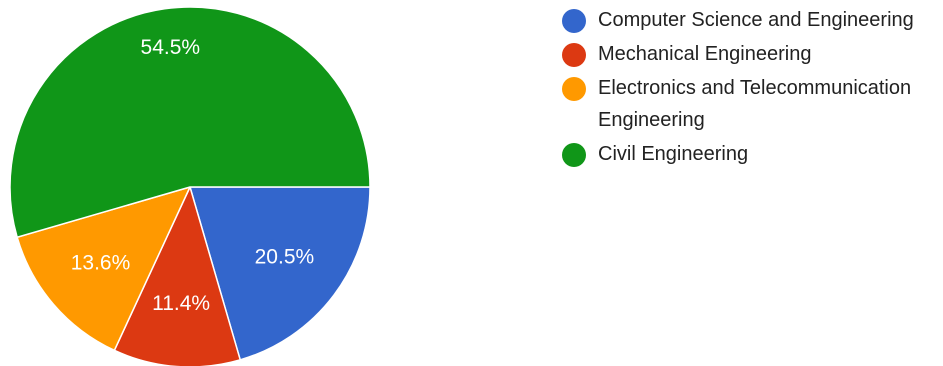 Image resolution: width=943 pixels, height=366 pixels. I want to click on legend-label: Computer Science and Engineering, so click(756, 20).